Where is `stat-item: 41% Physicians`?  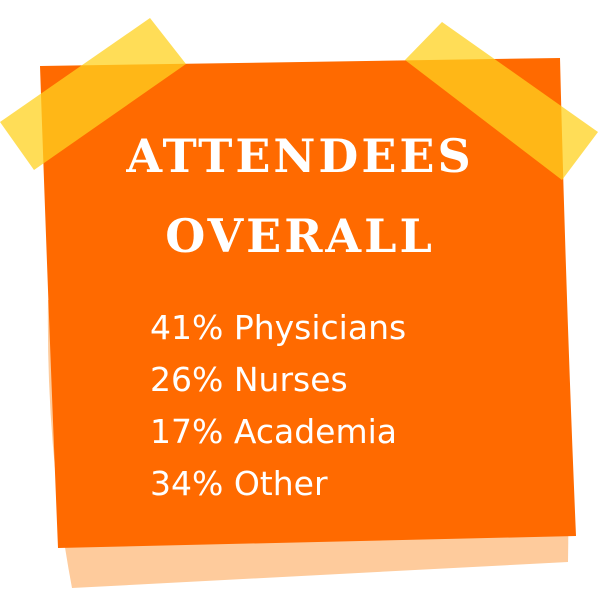
stat-item: 41% Physicians is located at coordinates (278, 327).